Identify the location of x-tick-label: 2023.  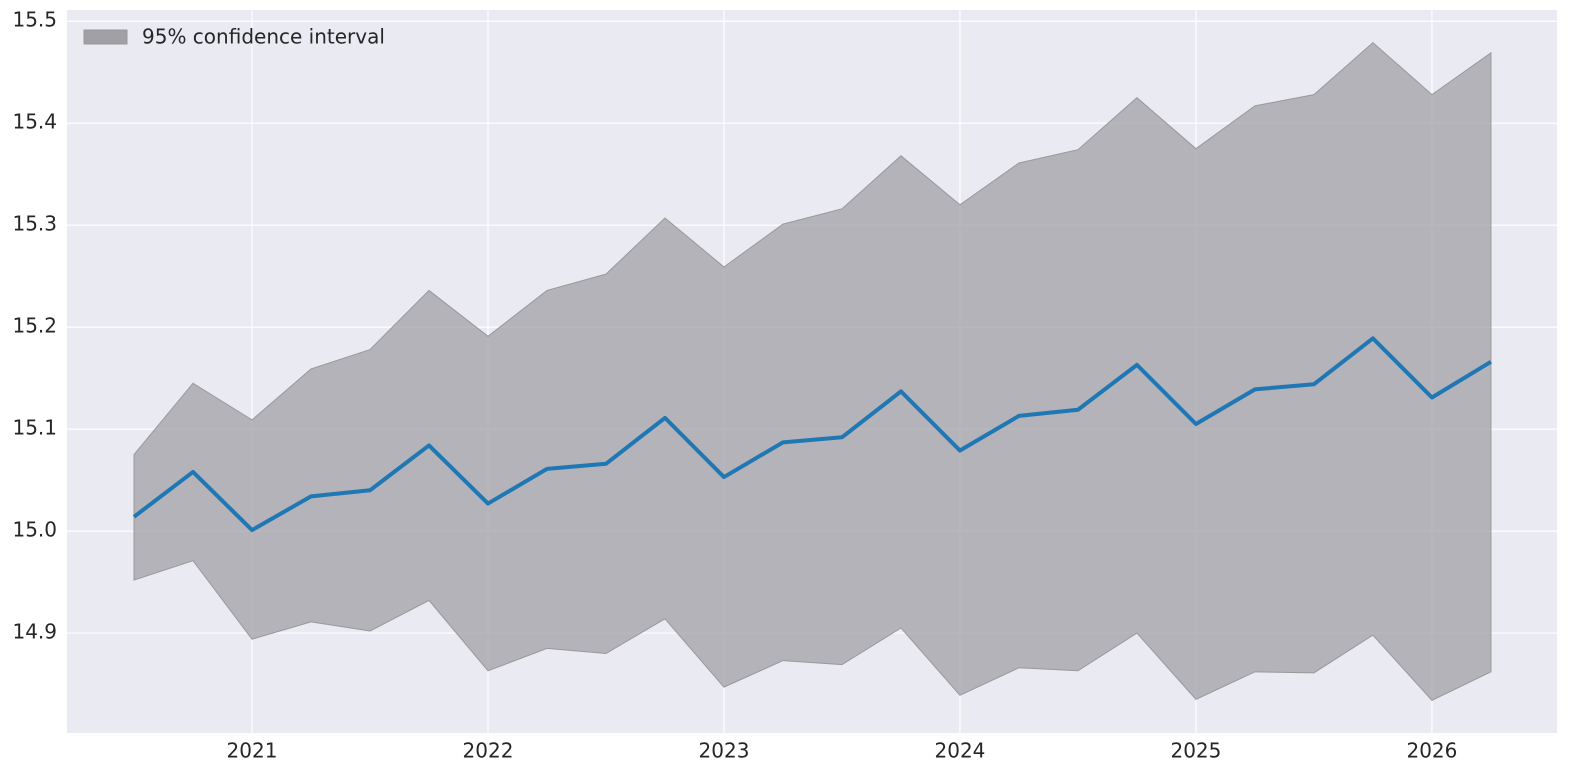
(724, 751).